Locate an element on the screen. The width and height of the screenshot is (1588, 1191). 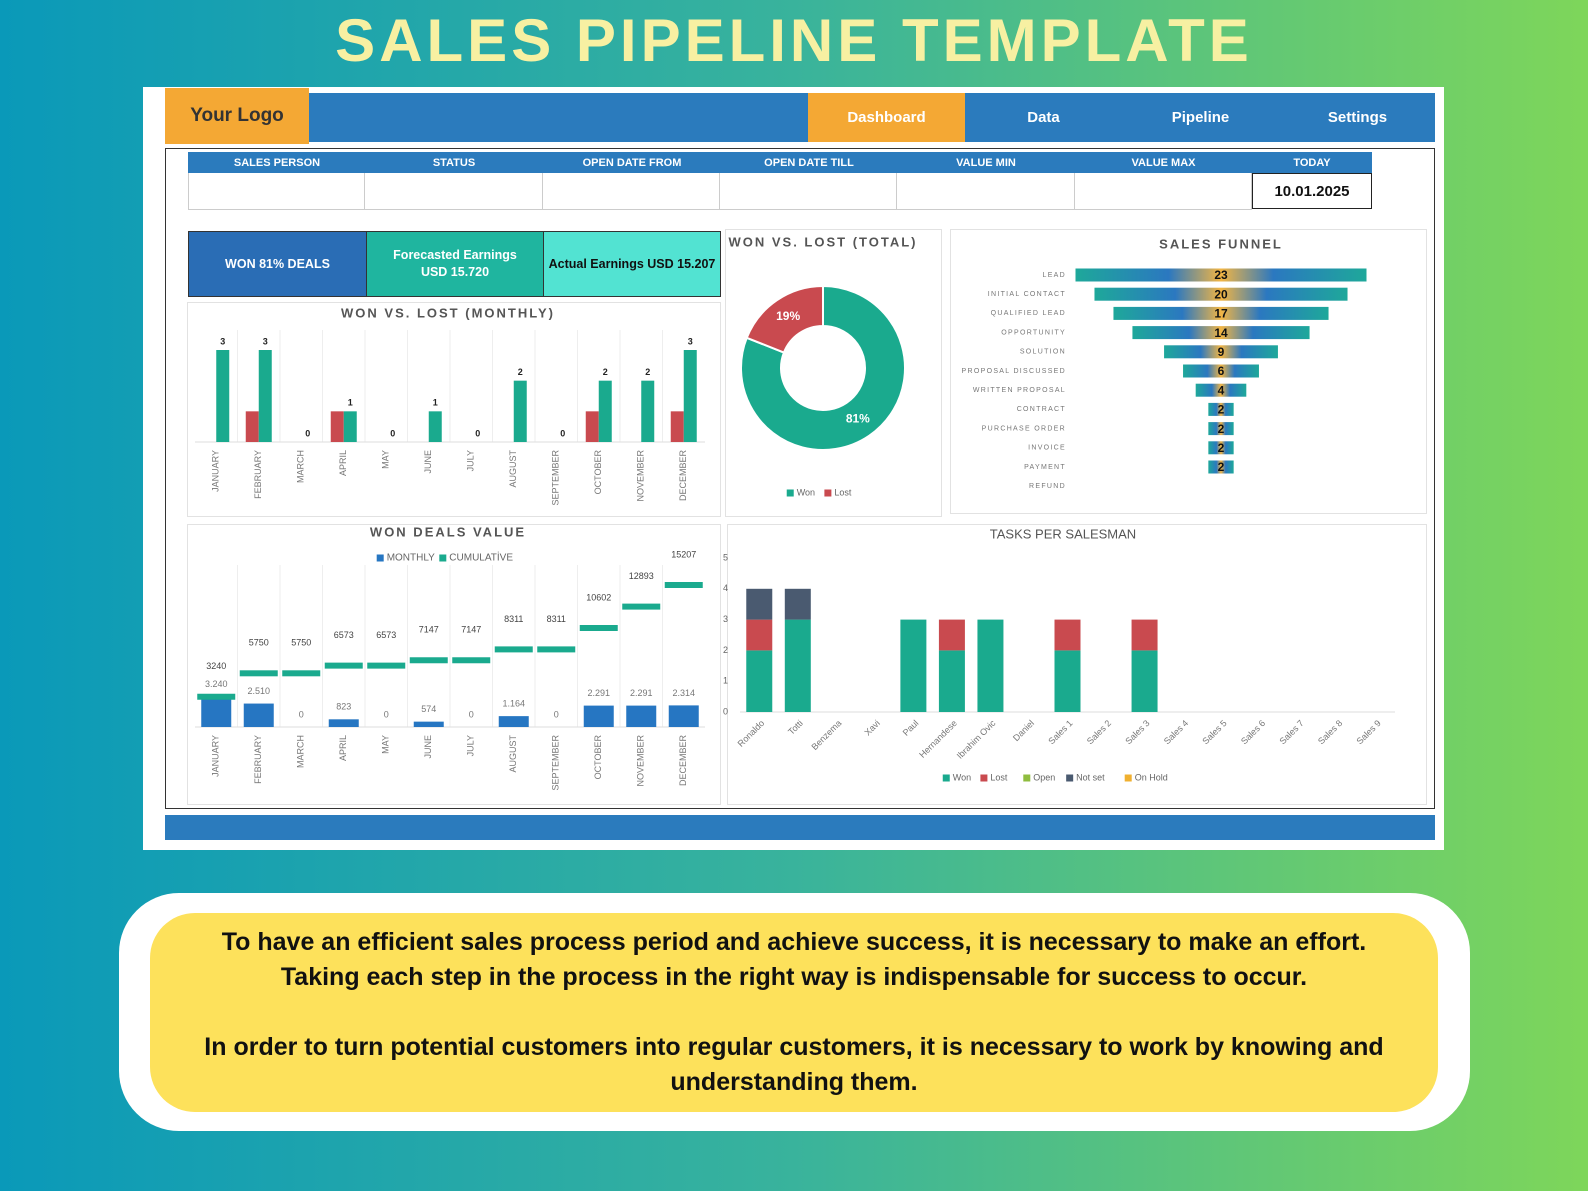
data-label: 20 is located at coordinates (1221, 294).